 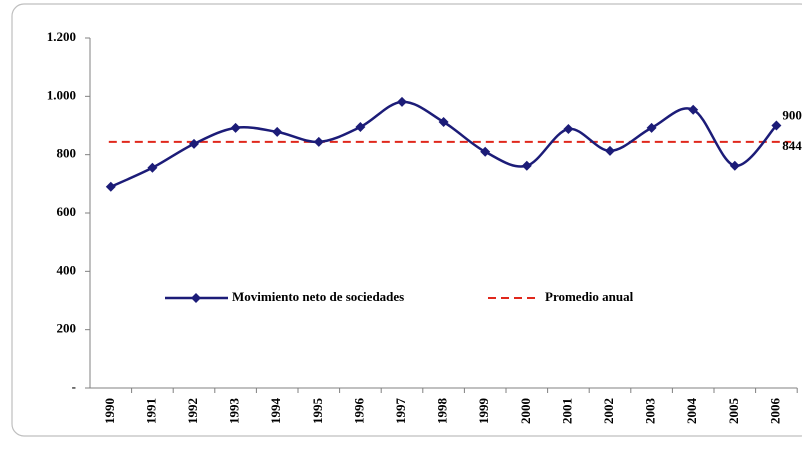 I want to click on legend-label: Movimiento neto de sociedades, so click(x=318, y=296).